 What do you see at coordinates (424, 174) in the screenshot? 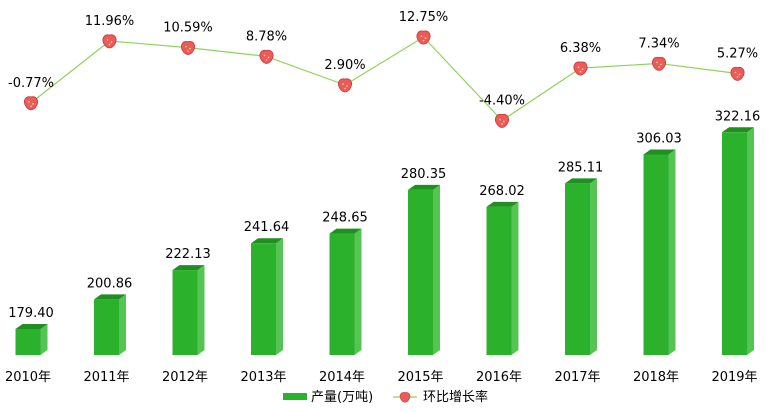
I see `bar-value-label: 280.35` at bounding box center [424, 174].